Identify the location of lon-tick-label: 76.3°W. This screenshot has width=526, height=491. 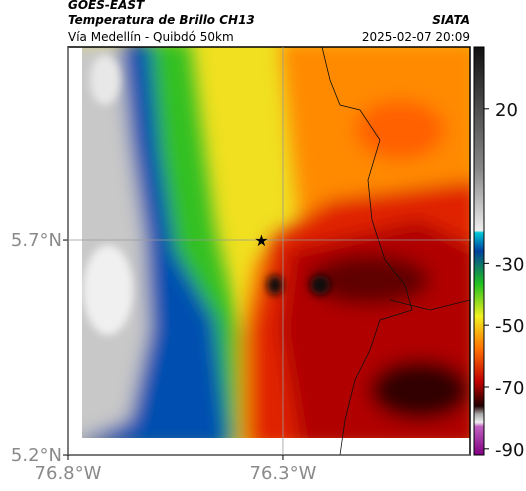
(283, 473).